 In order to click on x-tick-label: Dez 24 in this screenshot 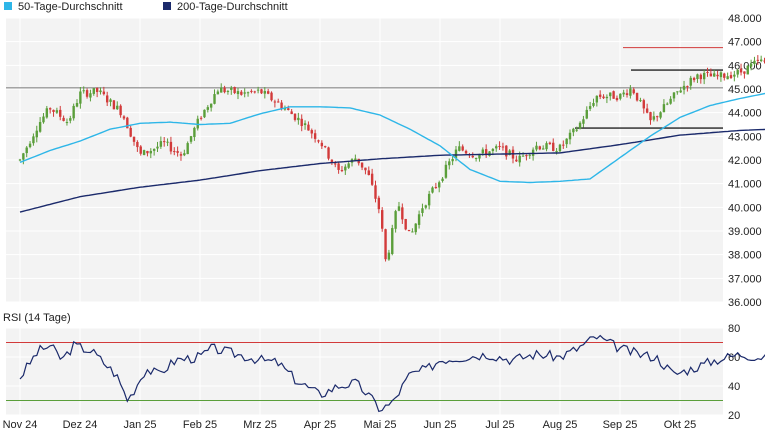, I will do `click(80, 424)`.